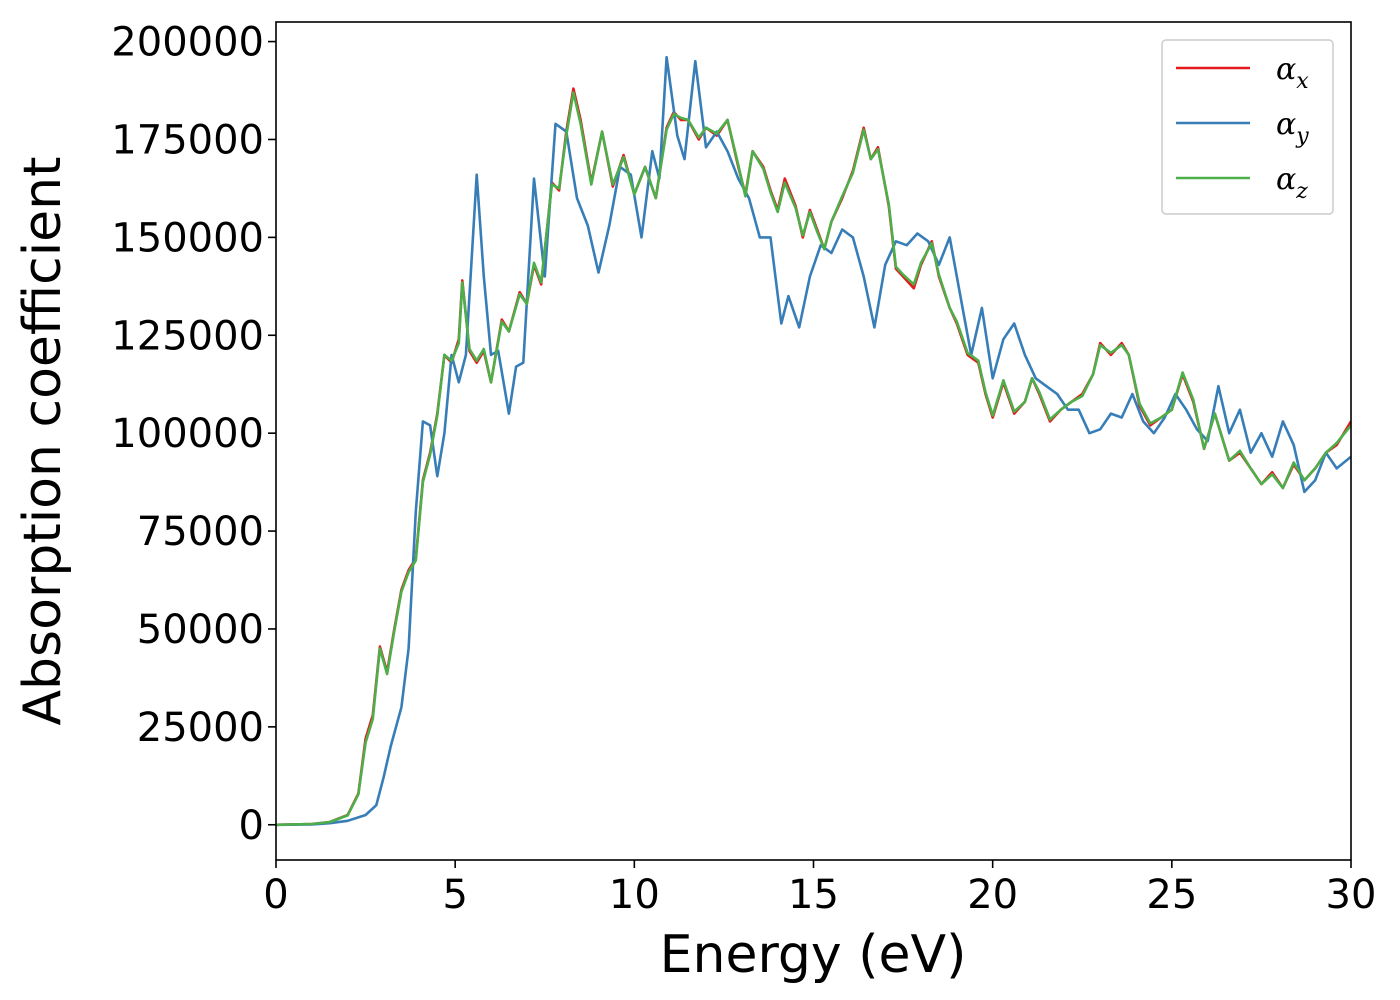  Describe the element at coordinates (1247, 127) in the screenshot. I see `legend-box` at that location.